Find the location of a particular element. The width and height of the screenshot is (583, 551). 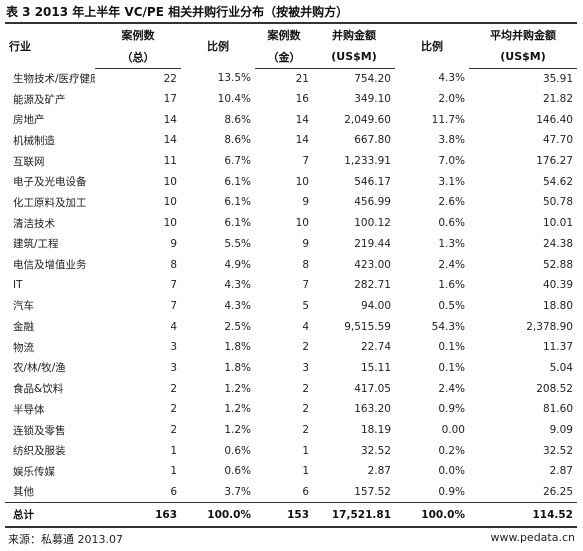

total-label: 总计 is located at coordinates (50, 514).